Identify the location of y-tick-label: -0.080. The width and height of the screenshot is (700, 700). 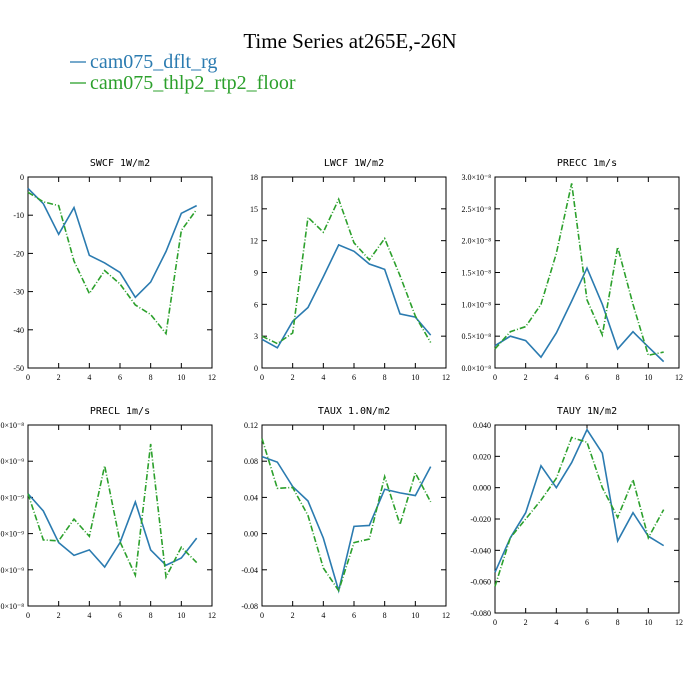
(480, 613).